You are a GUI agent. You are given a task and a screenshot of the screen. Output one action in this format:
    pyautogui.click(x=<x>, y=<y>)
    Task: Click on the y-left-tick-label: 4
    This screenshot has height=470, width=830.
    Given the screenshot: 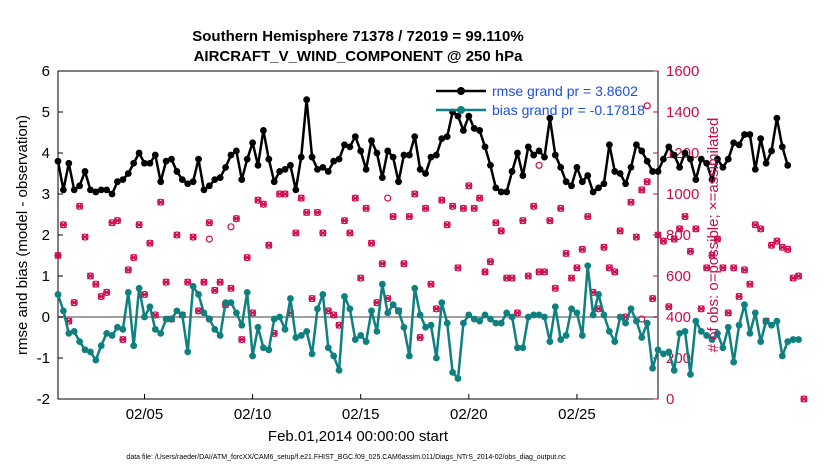 What is the action you would take?
    pyautogui.click(x=46, y=153)
    